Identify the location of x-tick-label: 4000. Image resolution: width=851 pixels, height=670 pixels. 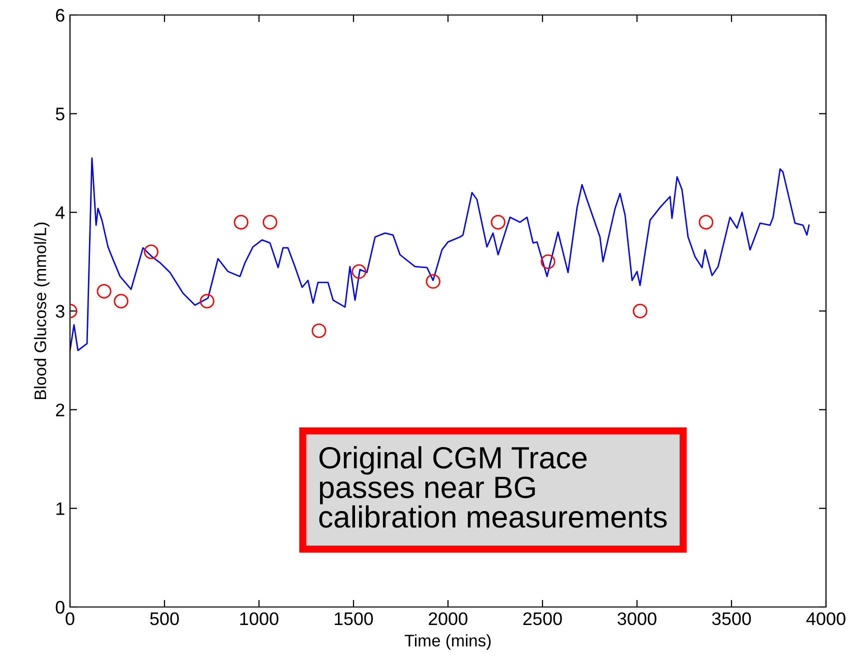
(826, 619).